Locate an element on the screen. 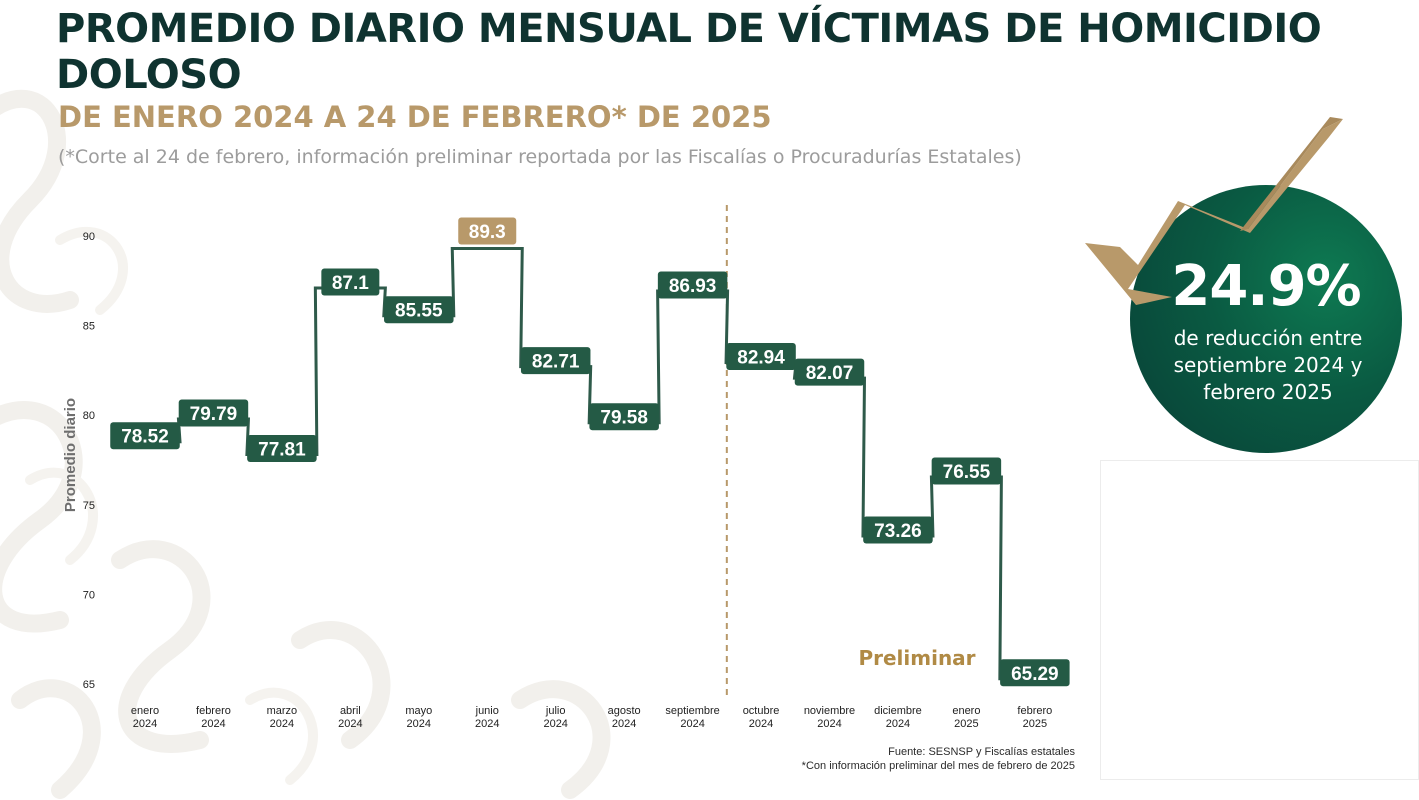 This screenshot has width=1419, height=800. x-tick-month: noviembre is located at coordinates (829, 711).